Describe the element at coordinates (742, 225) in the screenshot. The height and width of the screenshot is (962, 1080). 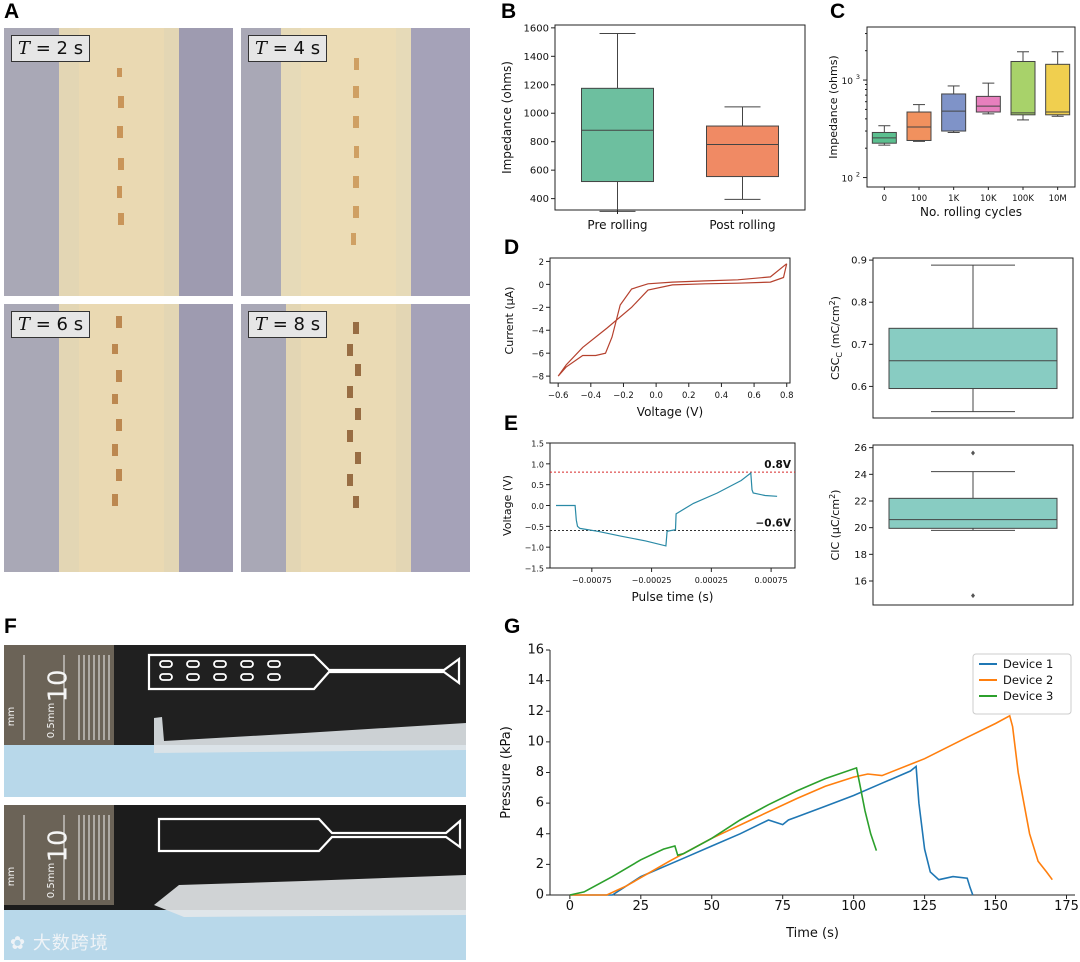
I see `x-tick-label: Post rolling` at that location.